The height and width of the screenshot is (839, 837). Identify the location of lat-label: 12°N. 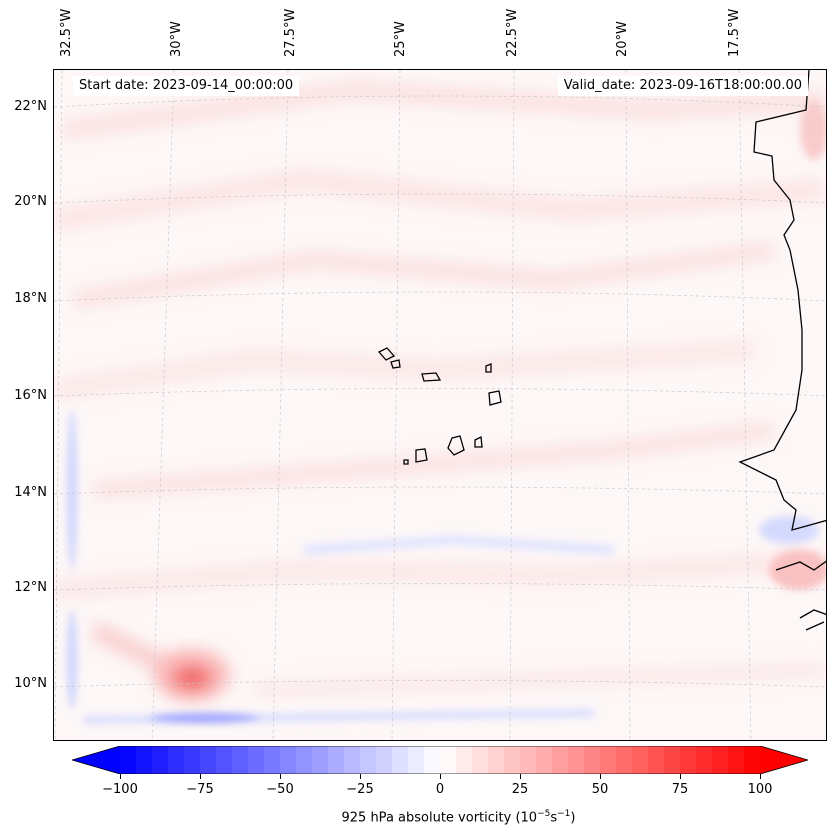
(30, 587).